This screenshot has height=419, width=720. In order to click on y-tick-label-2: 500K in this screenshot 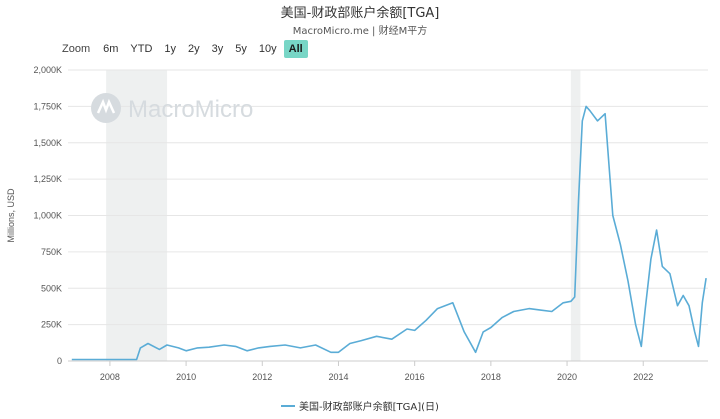, I will do `click(51, 288)`.